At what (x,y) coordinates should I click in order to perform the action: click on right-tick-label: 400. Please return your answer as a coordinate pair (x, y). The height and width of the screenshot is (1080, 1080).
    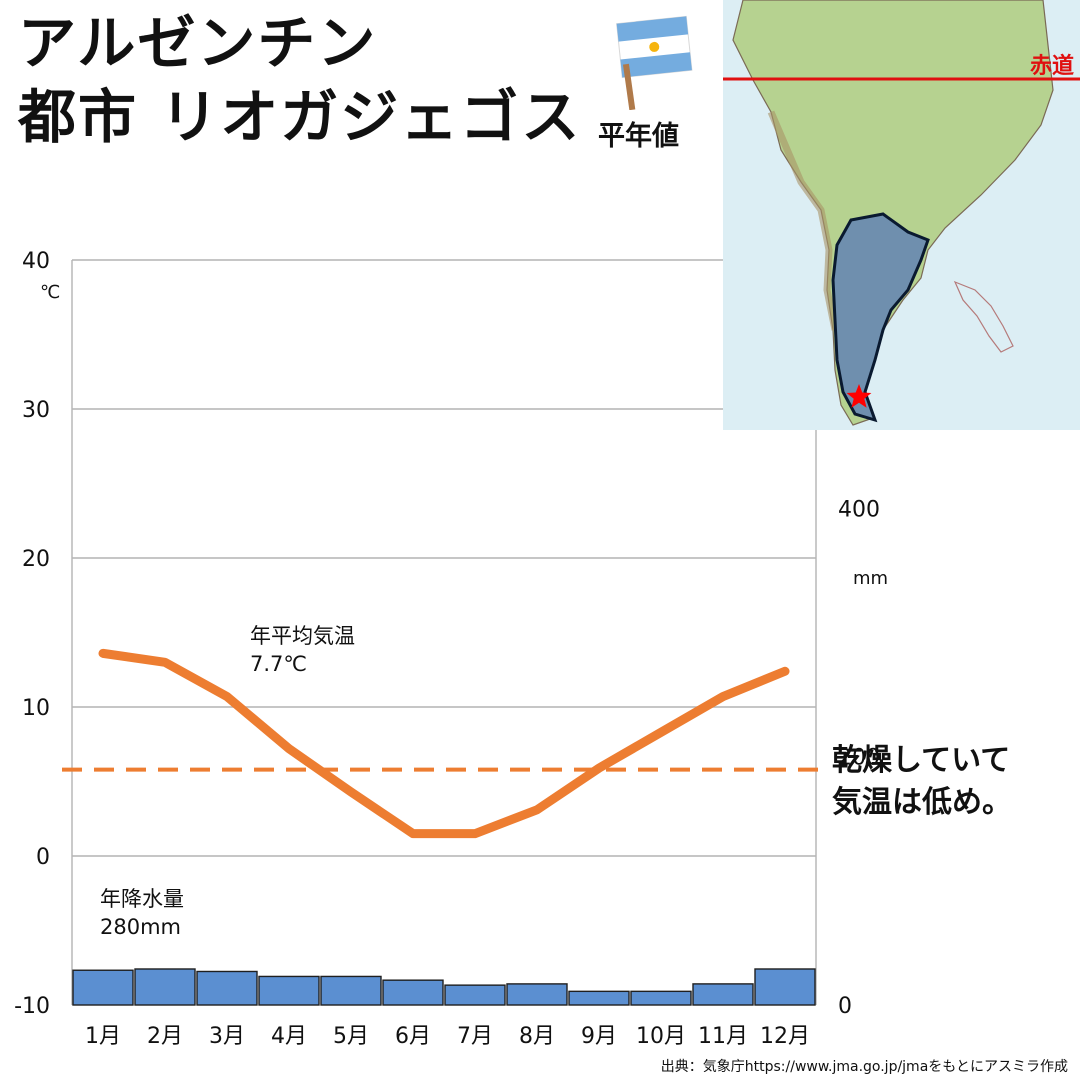
    Looking at the image, I should click on (859, 509).